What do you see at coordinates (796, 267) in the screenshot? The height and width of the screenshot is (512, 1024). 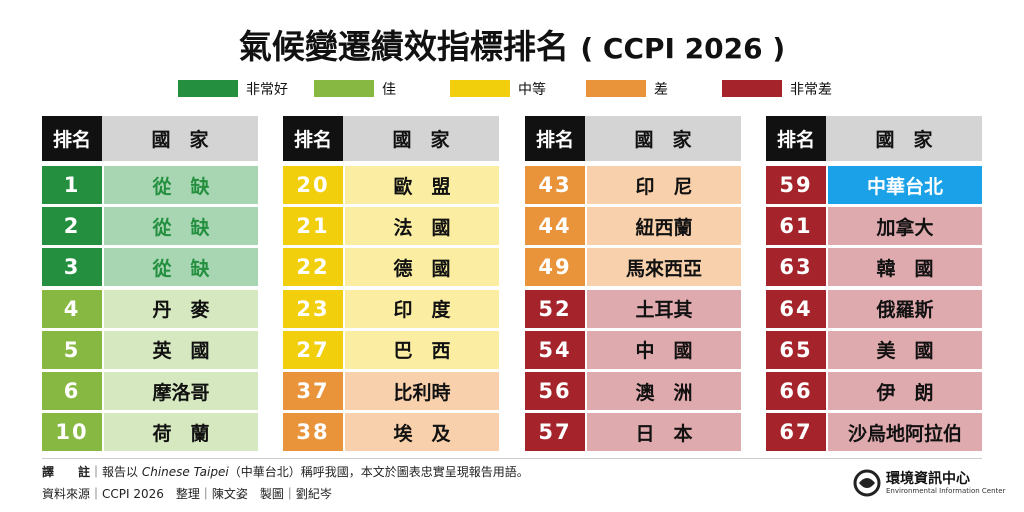 I see `rank-cell: 63` at bounding box center [796, 267].